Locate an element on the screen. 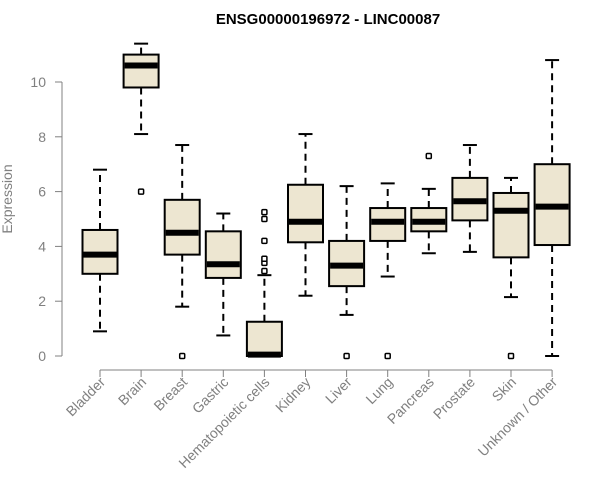 The image size is (600, 500). box-prostate is located at coordinates (470, 198).